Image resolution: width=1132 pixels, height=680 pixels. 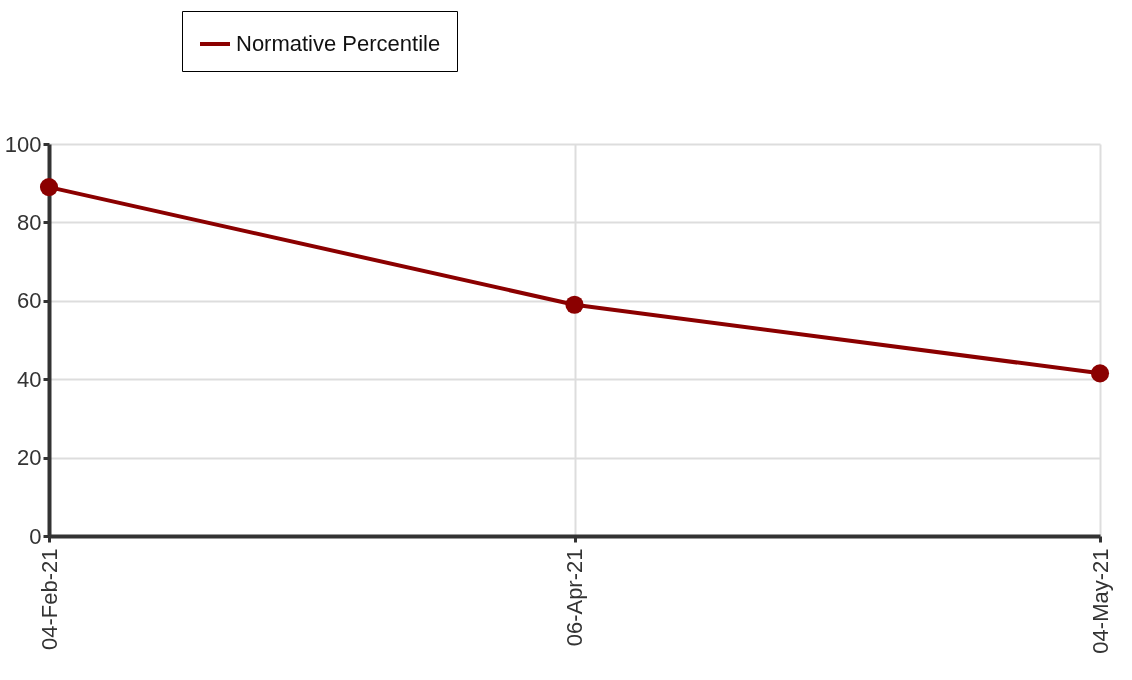 What do you see at coordinates (574, 597) in the screenshot?
I see `x-tick-label: 06-Apr-21` at bounding box center [574, 597].